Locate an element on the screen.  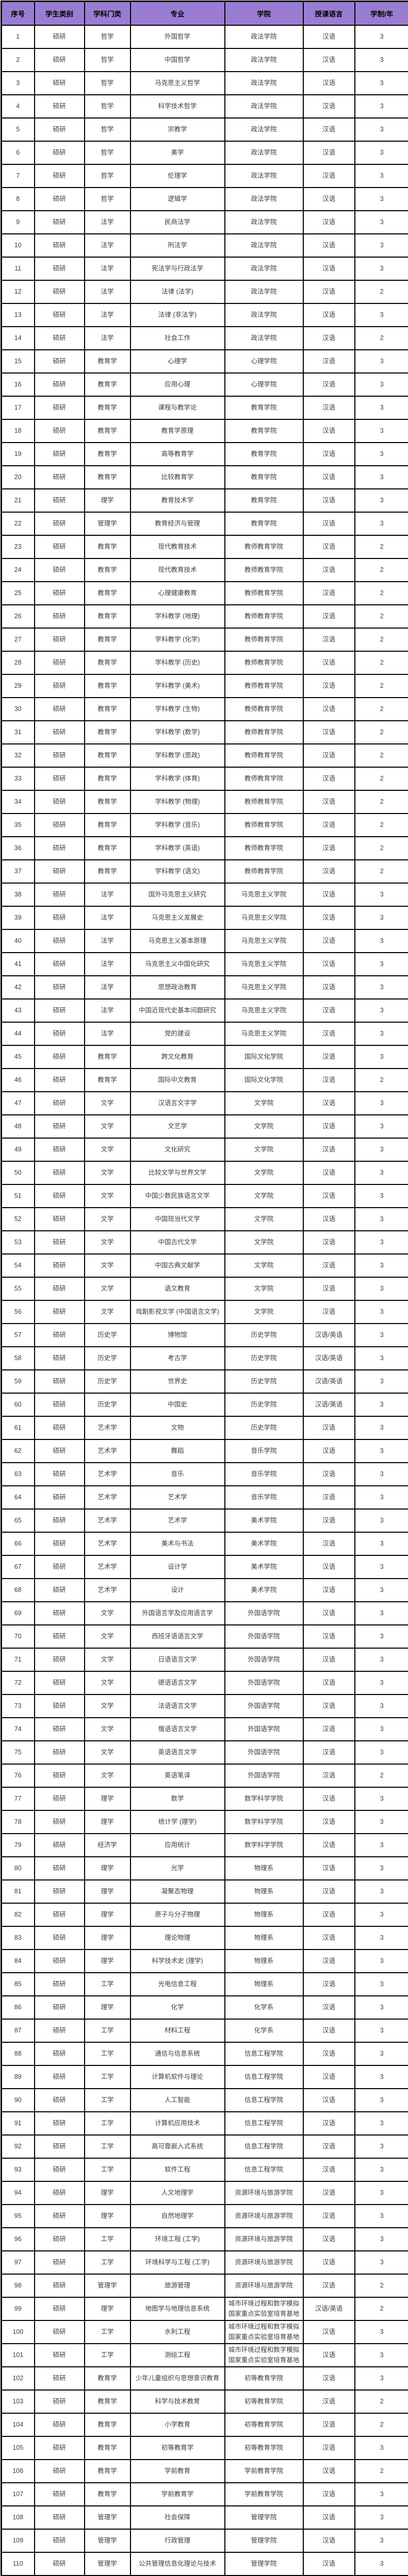
table-cell-college: 政法学院 is located at coordinates (264, 292).